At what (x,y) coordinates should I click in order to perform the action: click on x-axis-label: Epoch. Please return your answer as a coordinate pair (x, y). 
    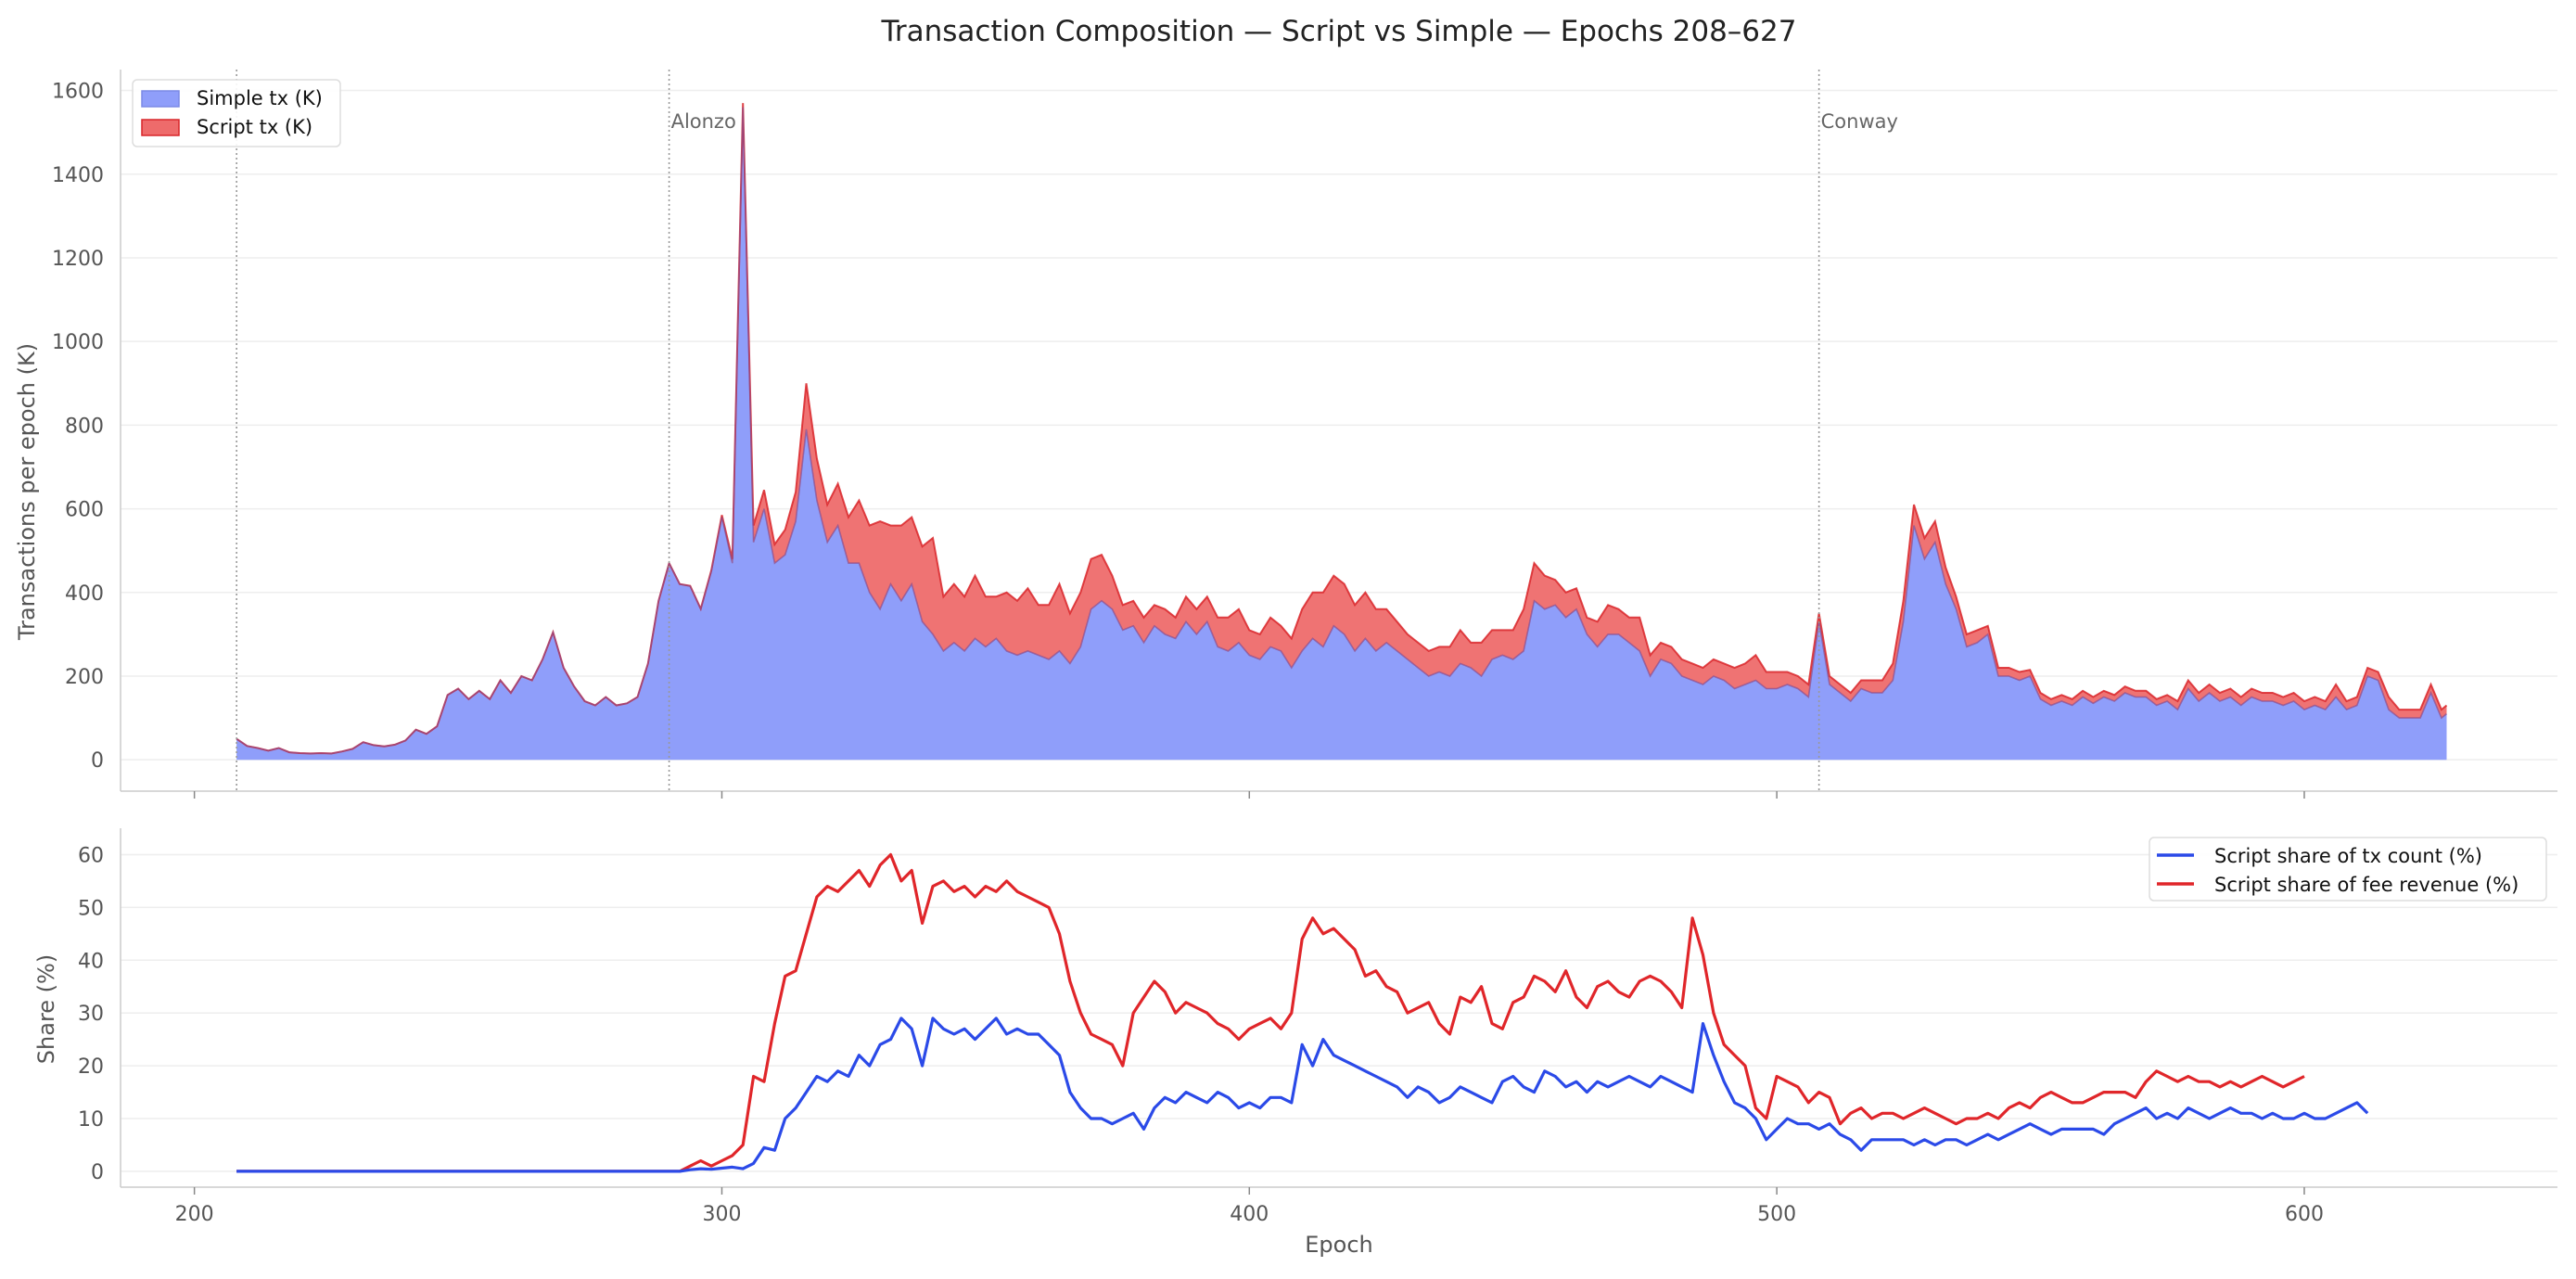
    Looking at the image, I should click on (1339, 1245).